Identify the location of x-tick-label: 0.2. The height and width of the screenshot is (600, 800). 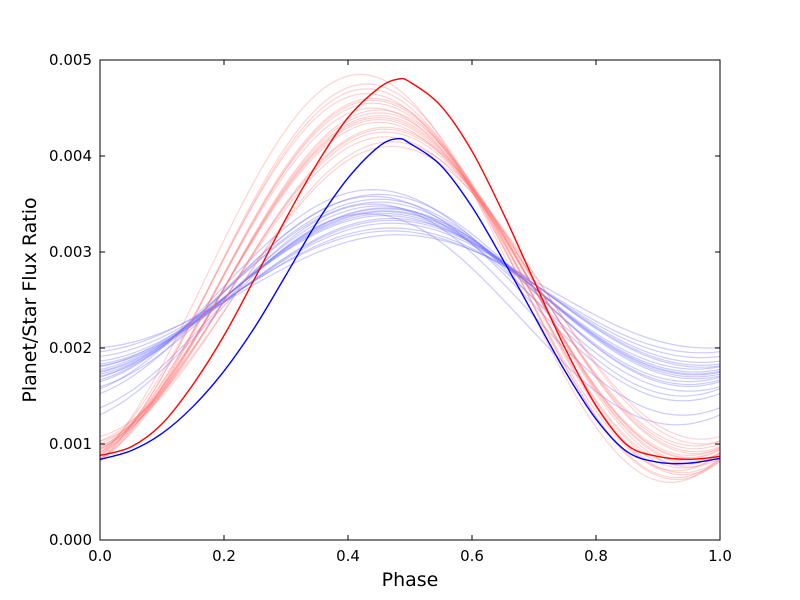
(224, 556).